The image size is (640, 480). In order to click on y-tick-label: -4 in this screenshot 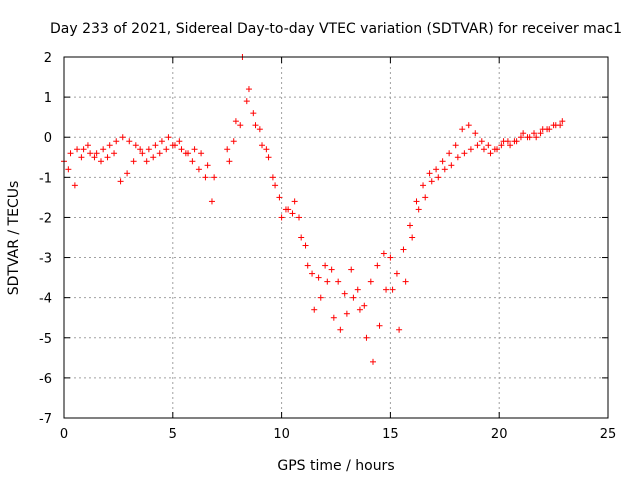, I will do `click(45, 299)`.